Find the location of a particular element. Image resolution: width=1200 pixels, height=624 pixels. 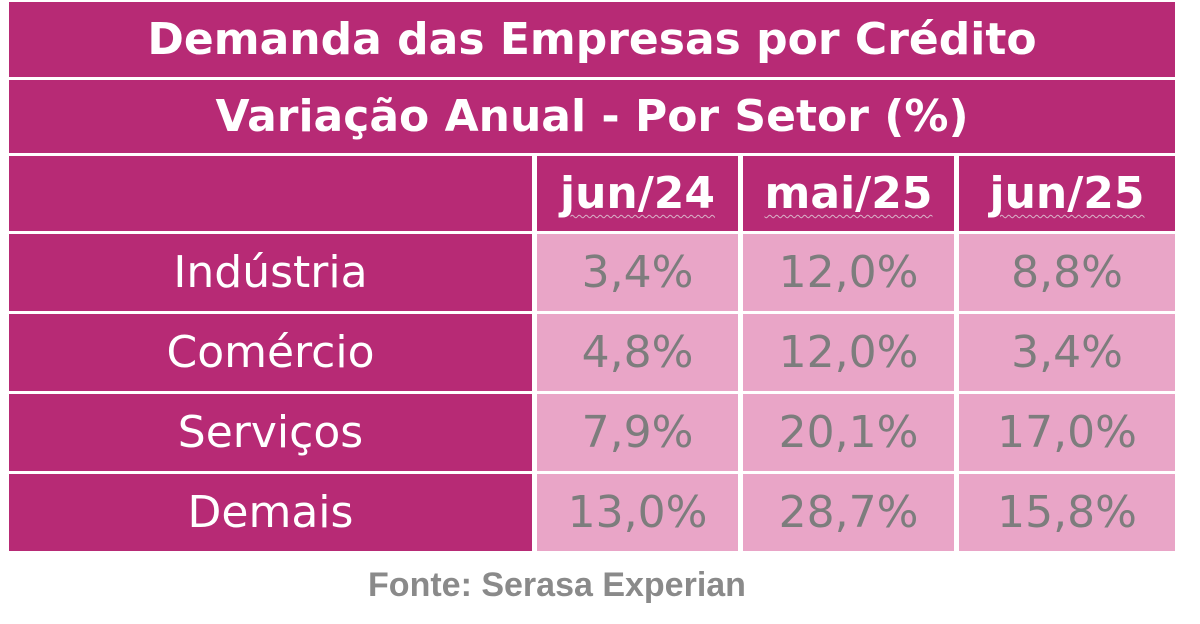

table-row: Indústria 3,4% 12,0% 8,8% is located at coordinates (592, 272).